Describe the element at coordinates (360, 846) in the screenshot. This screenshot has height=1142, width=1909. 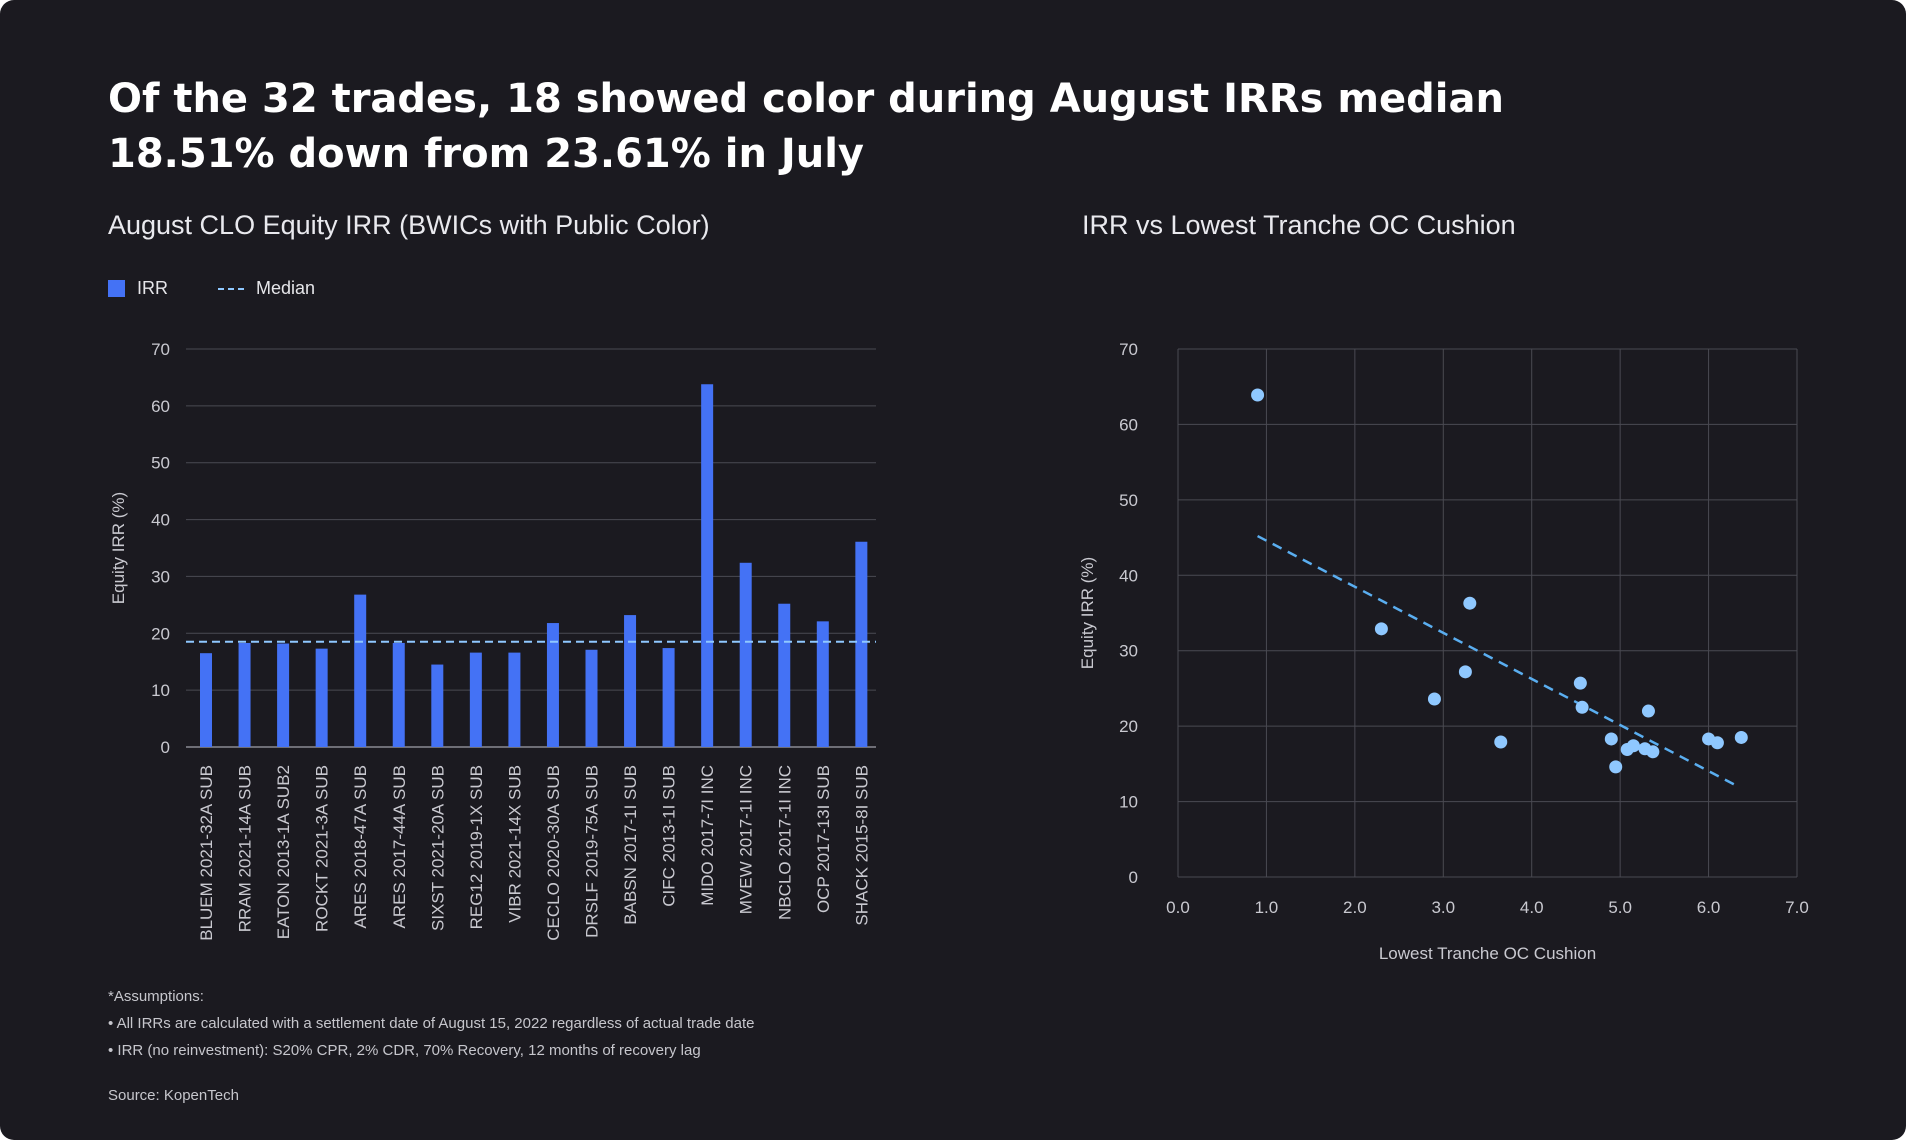
I see `bar-x-tick-label: ARES 2018-47A SUB` at that location.